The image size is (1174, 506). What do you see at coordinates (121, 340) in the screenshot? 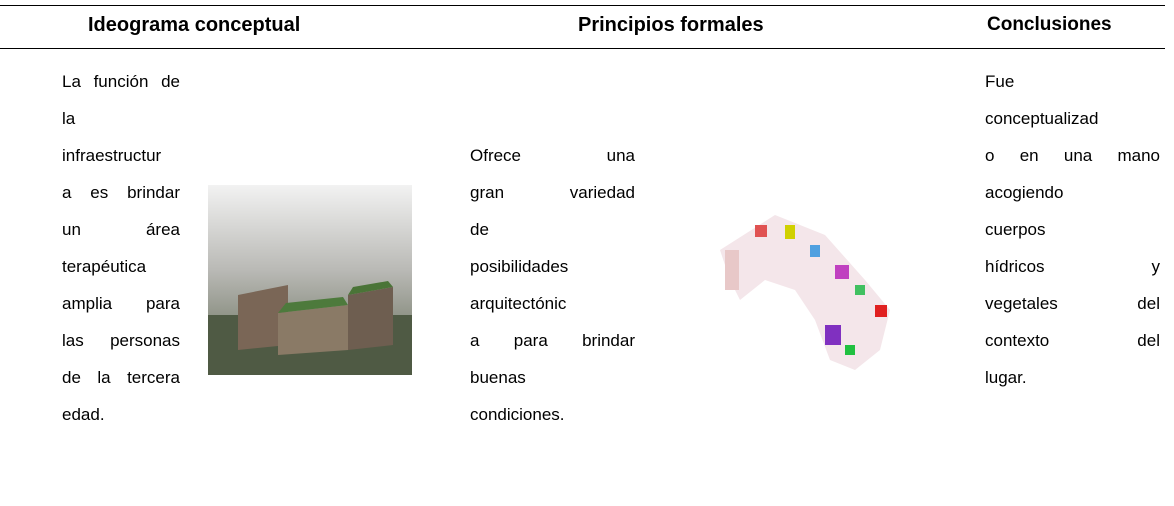
I see `text-line: las personas` at bounding box center [121, 340].